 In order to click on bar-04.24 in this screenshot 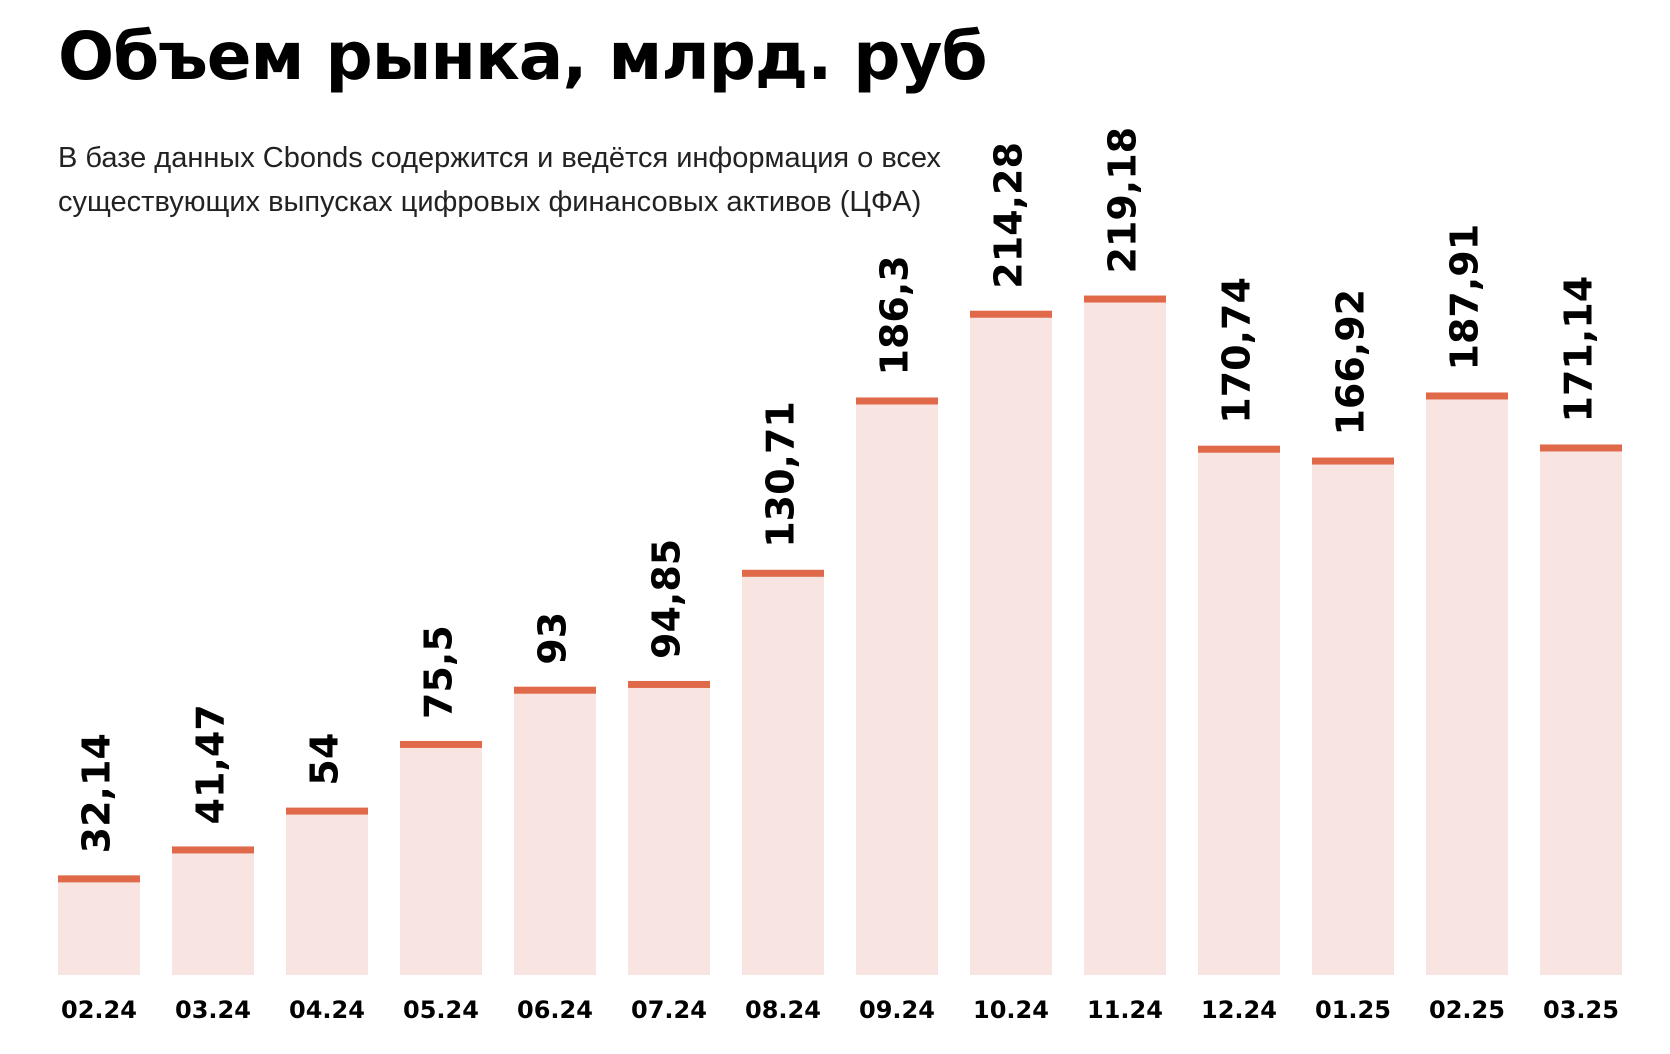, I will do `click(327, 891)`.